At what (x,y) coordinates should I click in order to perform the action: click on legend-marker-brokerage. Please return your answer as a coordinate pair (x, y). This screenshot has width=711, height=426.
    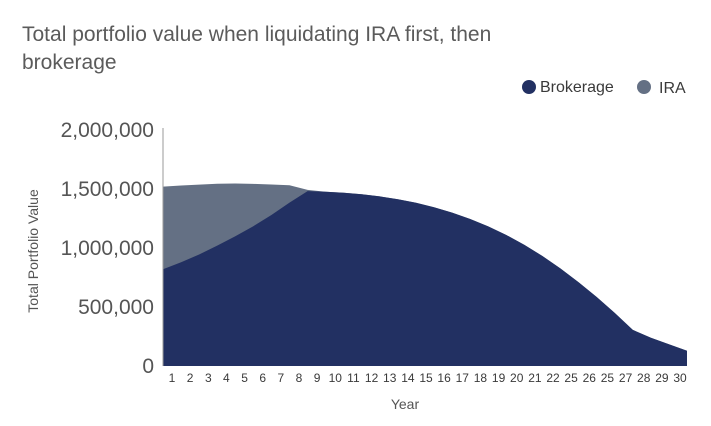
    Looking at the image, I should click on (529, 87).